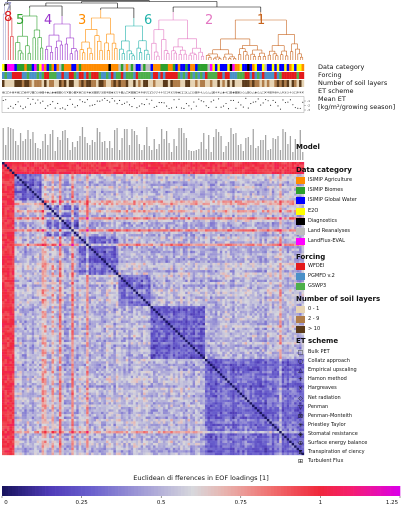  What do you see at coordinates (120, 83) in the screenshot?
I see `soil-layer-cell` at bounding box center [120, 83].